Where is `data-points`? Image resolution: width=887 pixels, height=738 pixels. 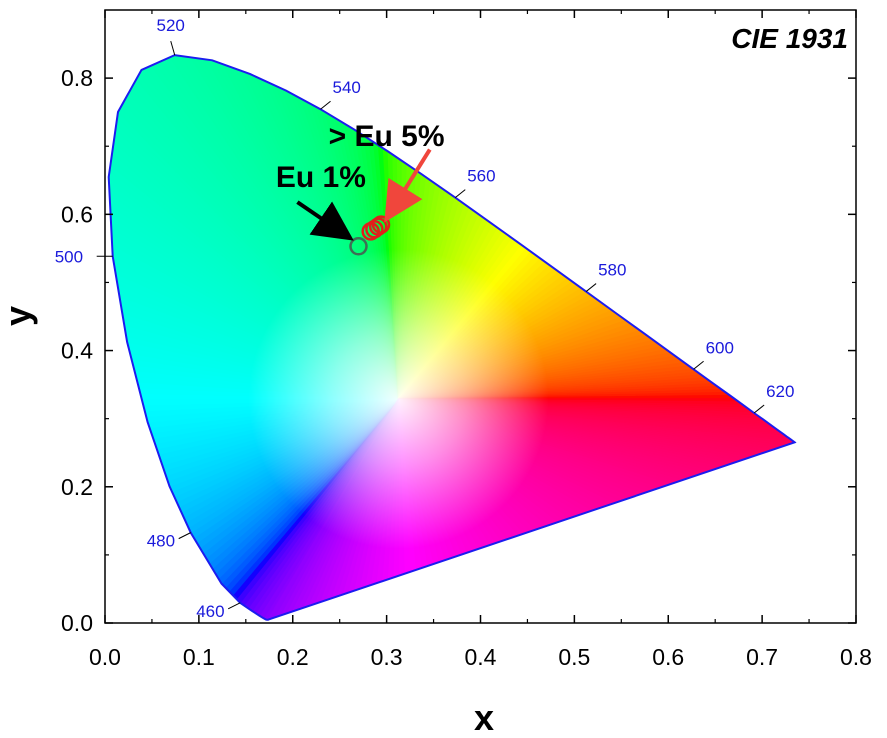
data-points is located at coordinates (370, 235).